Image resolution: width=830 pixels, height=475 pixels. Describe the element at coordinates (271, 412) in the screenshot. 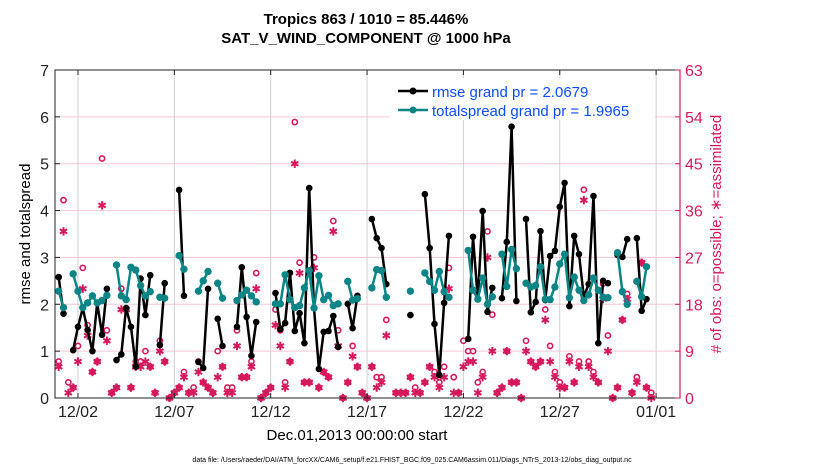

I see `x-tick-label: 12/12` at that location.